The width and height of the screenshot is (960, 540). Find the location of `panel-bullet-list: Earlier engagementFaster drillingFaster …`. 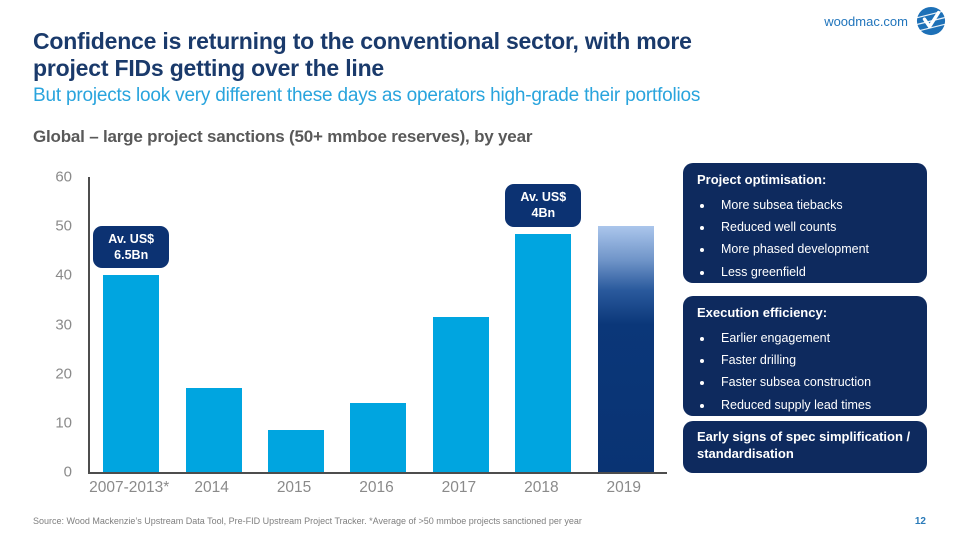

panel-bullet-list: Earlier engagementFaster drillingFaster … is located at coordinates (806, 371).